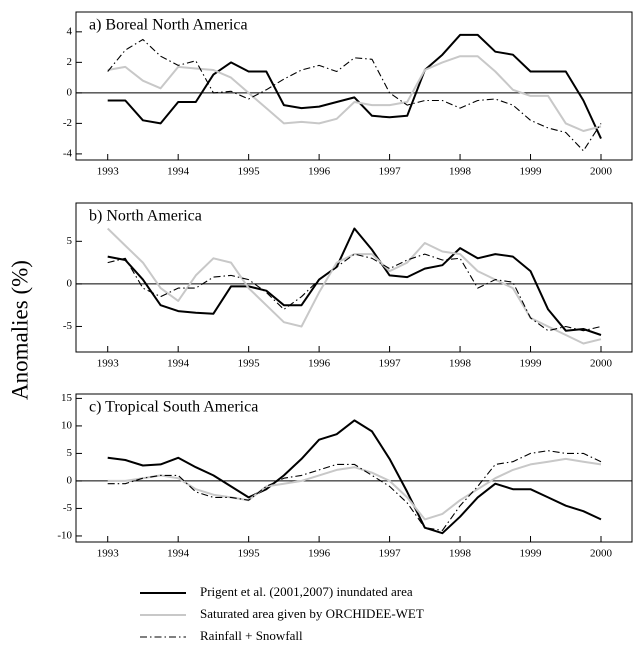  What do you see at coordinates (173, 407) in the screenshot?
I see `panel-title: c) Tropical South America` at bounding box center [173, 407].